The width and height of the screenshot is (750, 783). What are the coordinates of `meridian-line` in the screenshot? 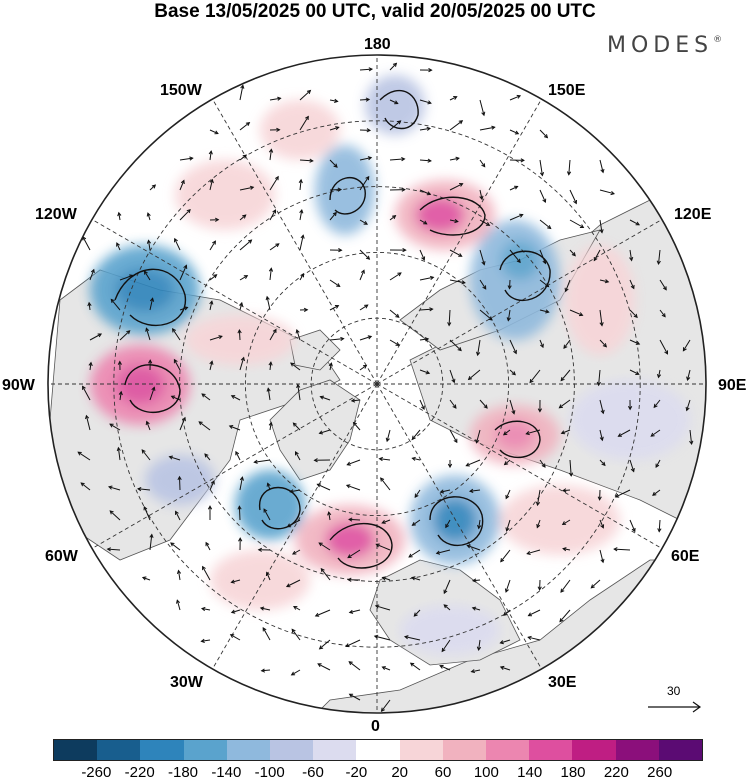 It's located at (519, 302).